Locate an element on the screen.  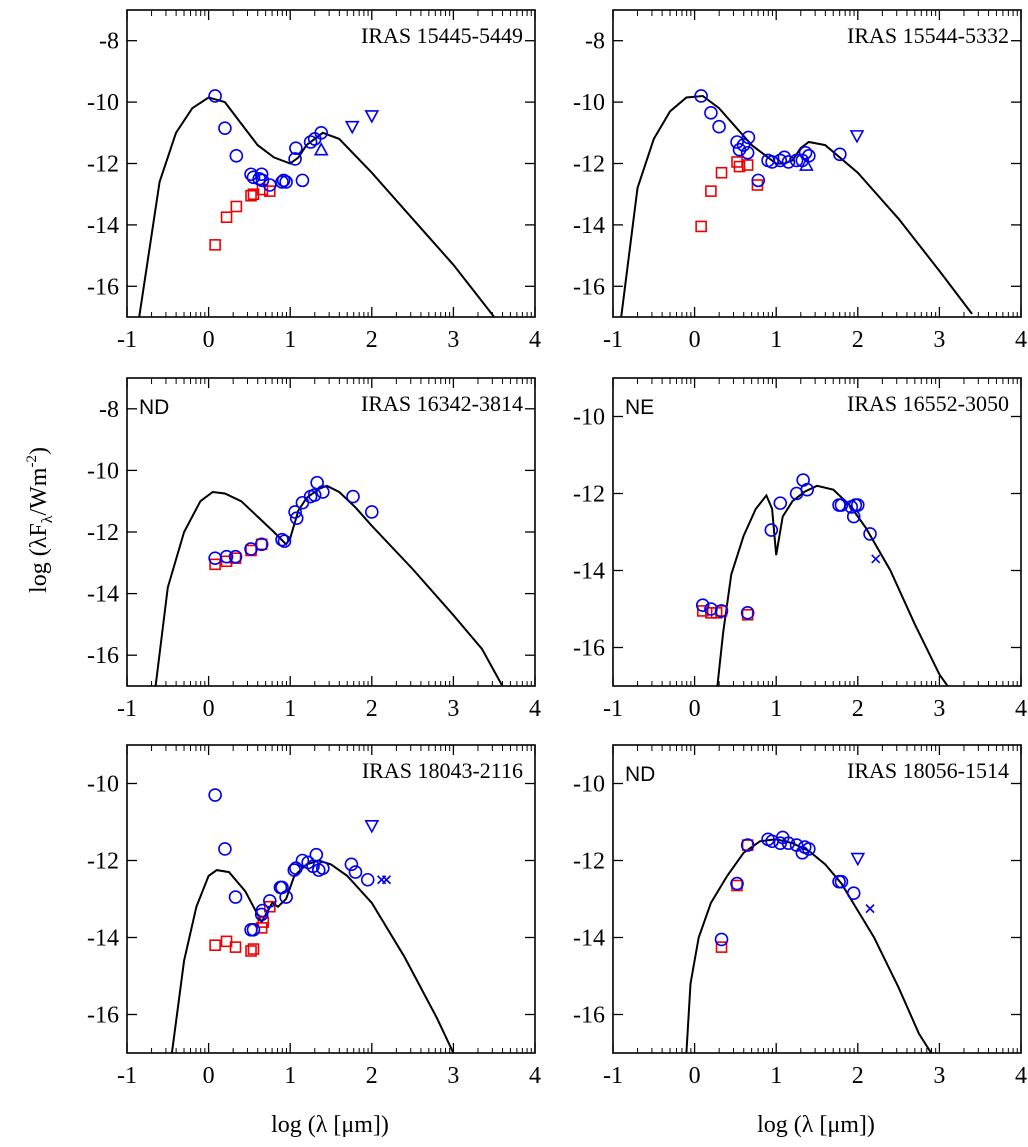
cross-point is located at coordinates (876, 559).